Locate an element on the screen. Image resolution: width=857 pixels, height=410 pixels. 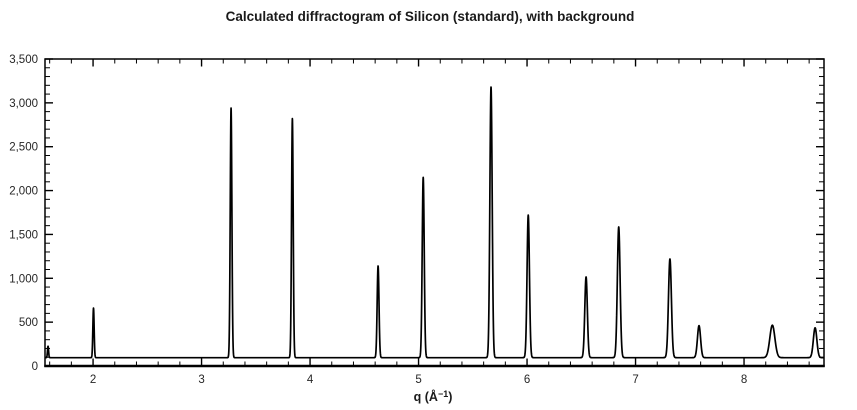
x-tick-label: 5 is located at coordinates (418, 380).